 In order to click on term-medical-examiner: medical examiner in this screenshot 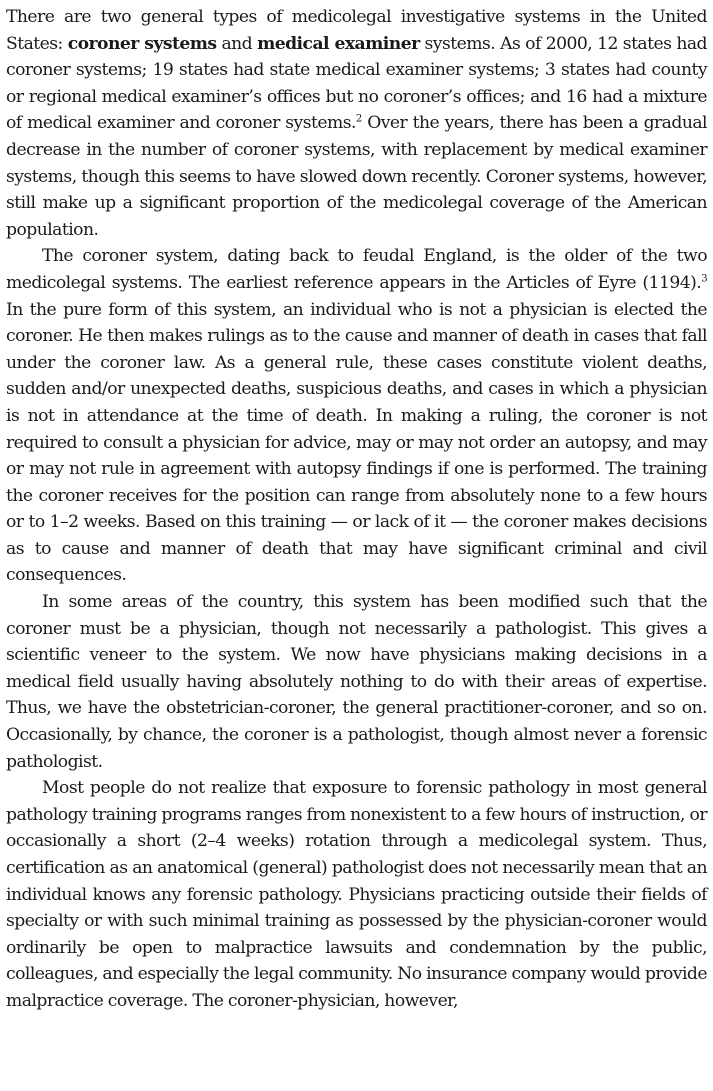, I will do `click(338, 43)`.